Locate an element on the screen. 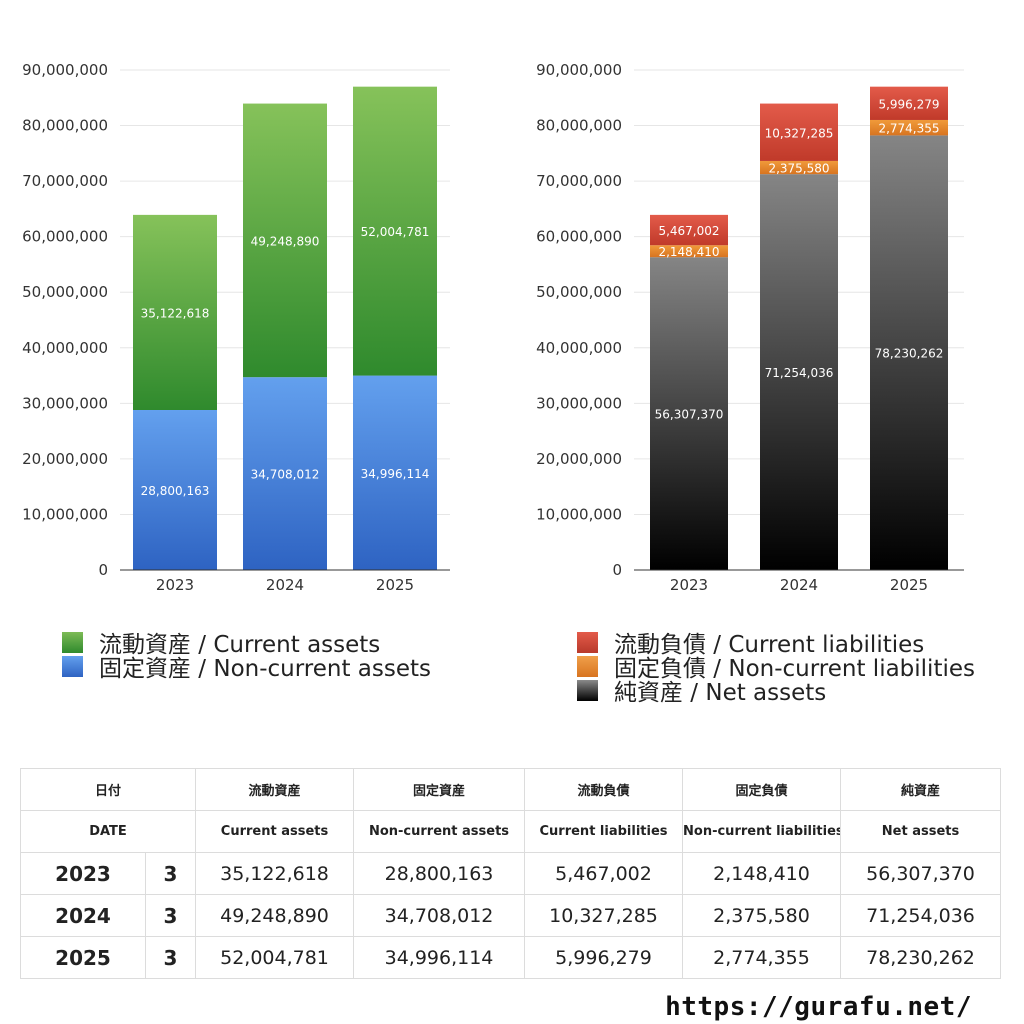  row-date: 2024 is located at coordinates (83, 915).